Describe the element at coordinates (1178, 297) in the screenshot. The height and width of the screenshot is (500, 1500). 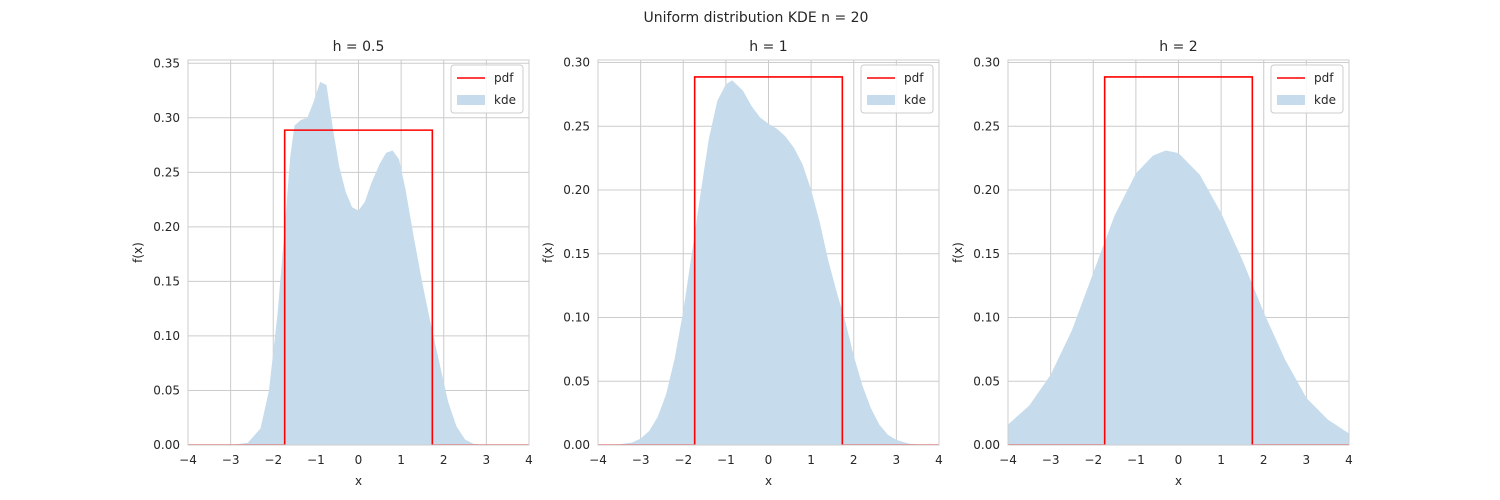
I see `kde-area` at that location.